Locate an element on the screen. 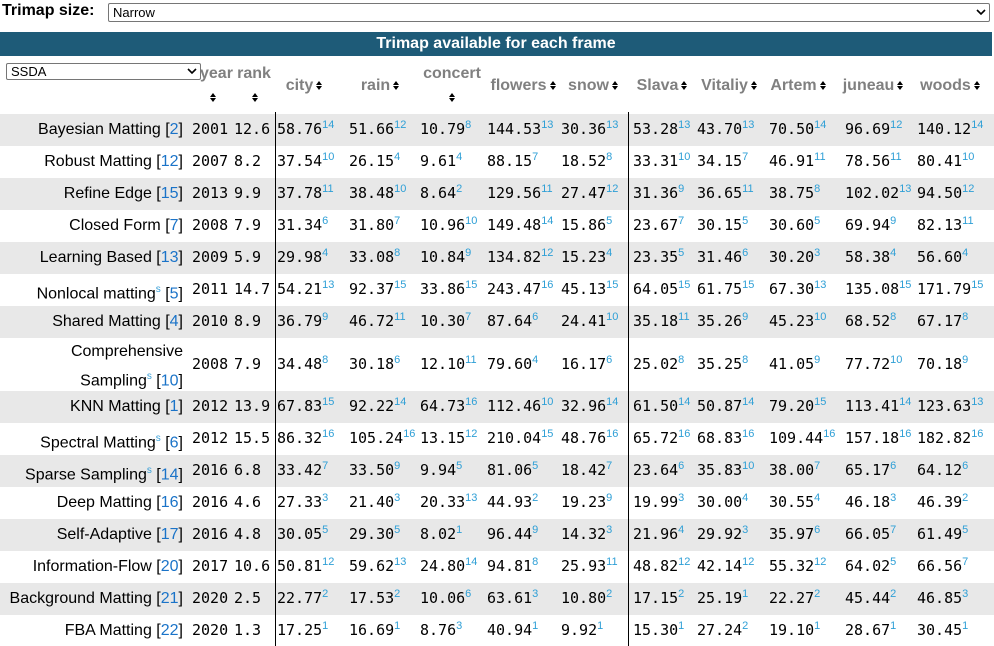 The height and width of the screenshot is (646, 994). score-cell-slava: 65.7216 is located at coordinates (661, 438).